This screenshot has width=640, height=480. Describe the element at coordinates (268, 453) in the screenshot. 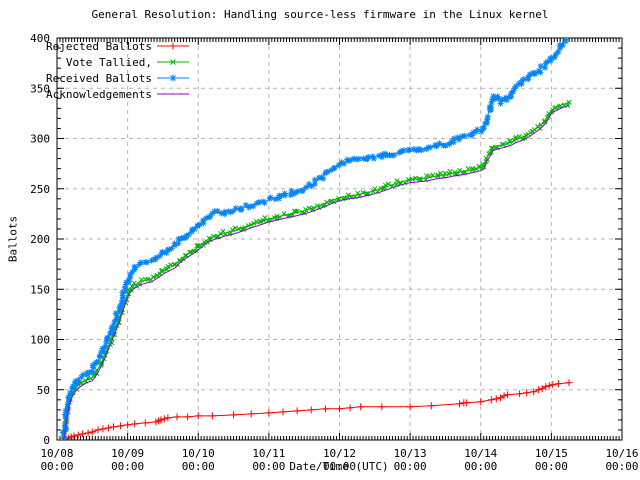

I see `x-tick-label-date: 10/11` at that location.